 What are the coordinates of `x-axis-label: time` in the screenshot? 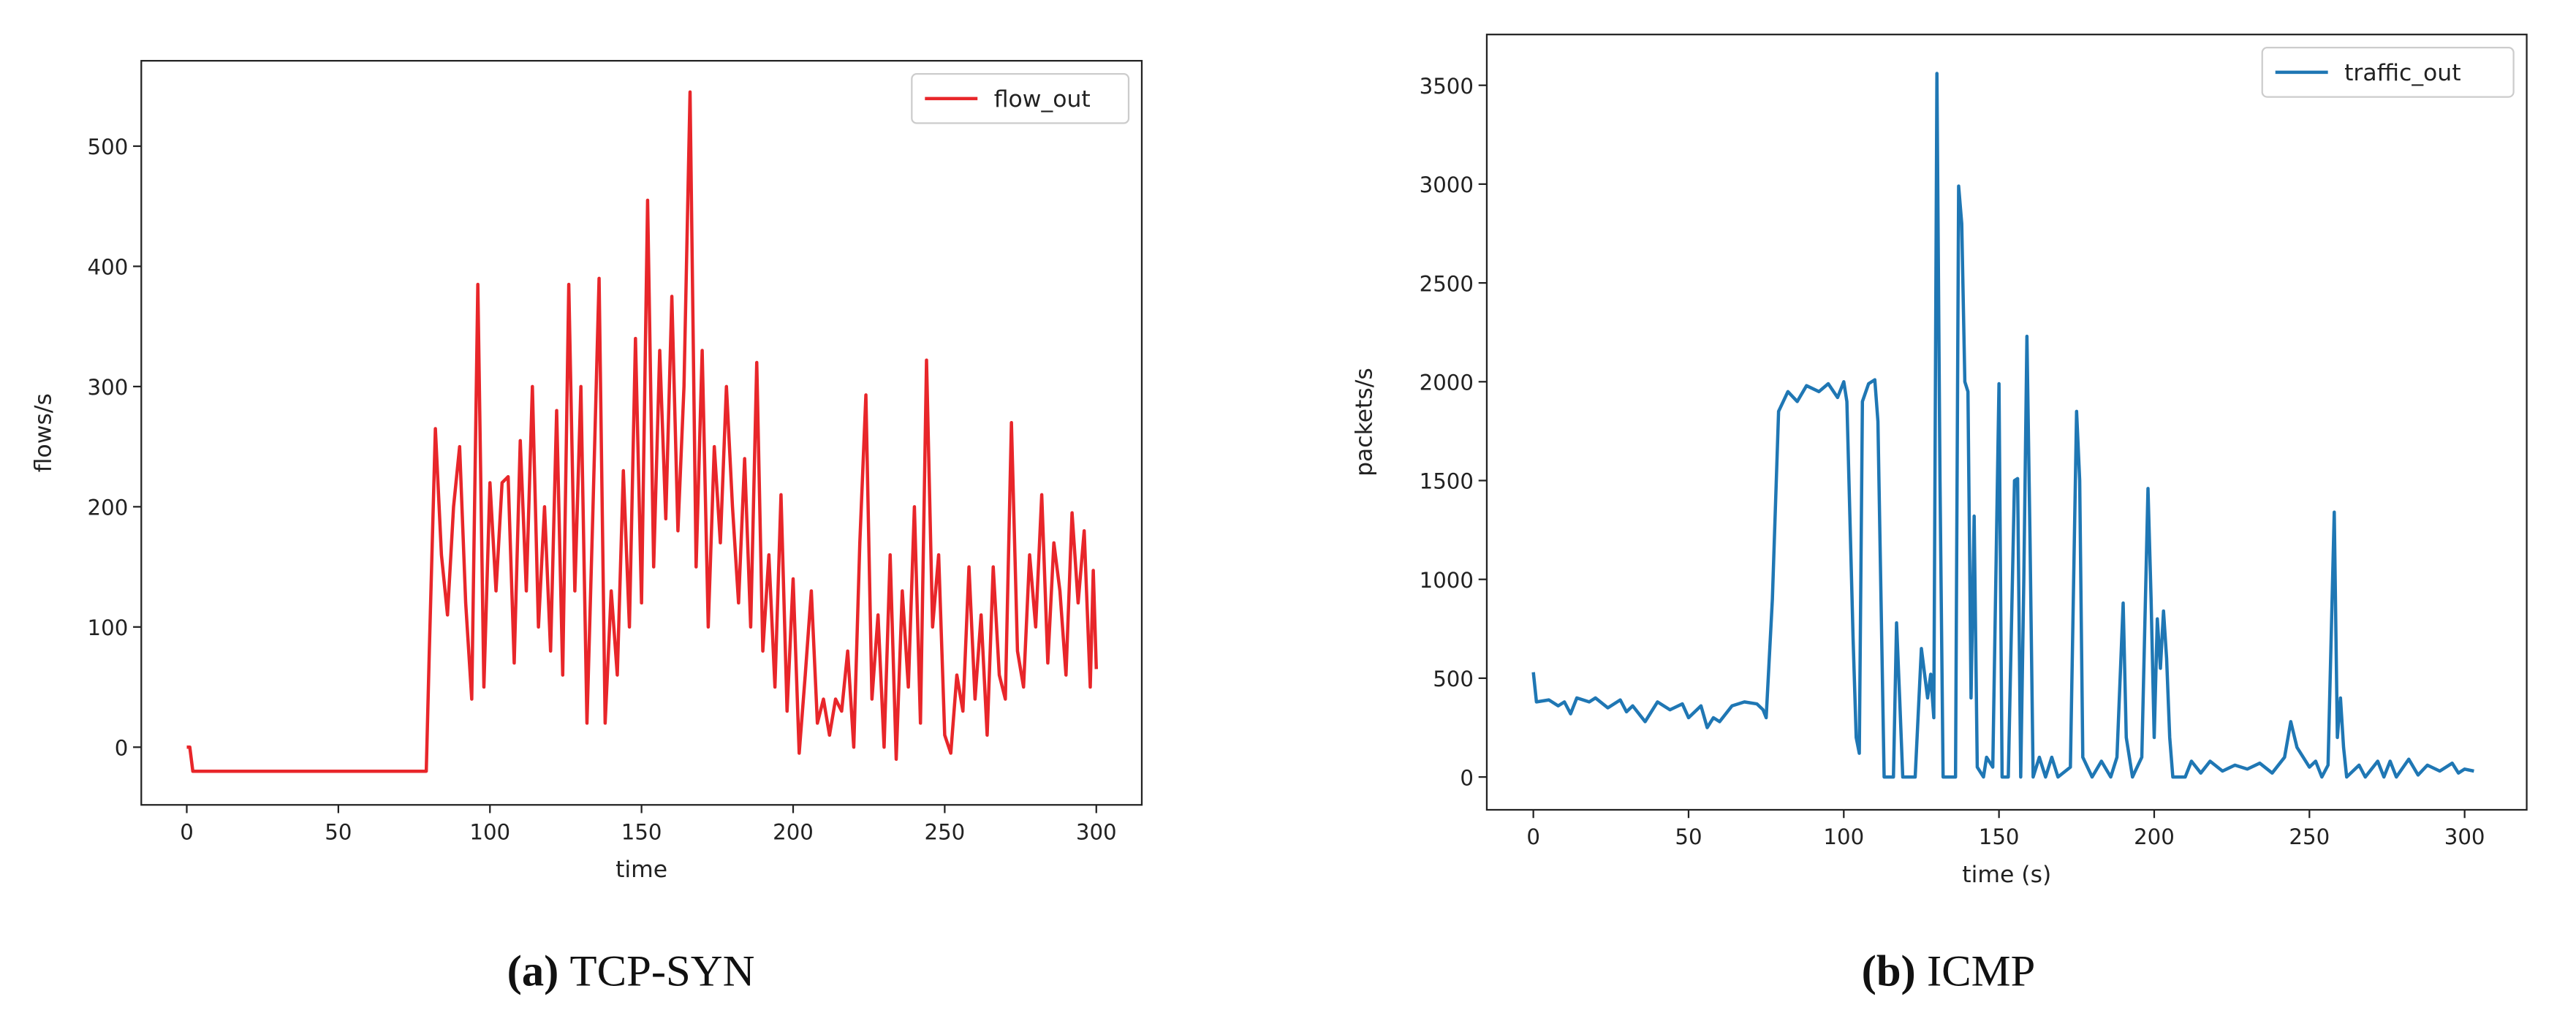 It's located at (641, 870).